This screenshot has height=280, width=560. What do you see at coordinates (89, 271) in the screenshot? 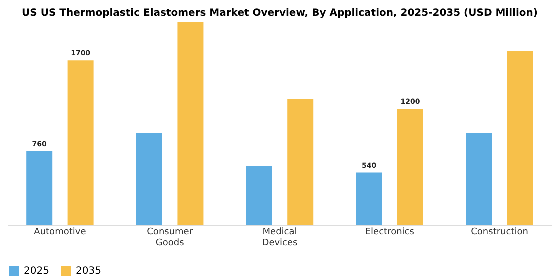
I see `legend-label: 2035` at bounding box center [89, 271].